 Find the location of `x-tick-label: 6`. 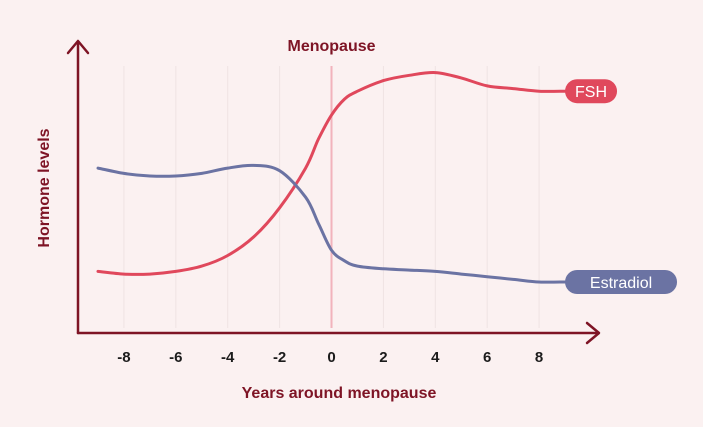

x-tick-label: 6 is located at coordinates (487, 357).